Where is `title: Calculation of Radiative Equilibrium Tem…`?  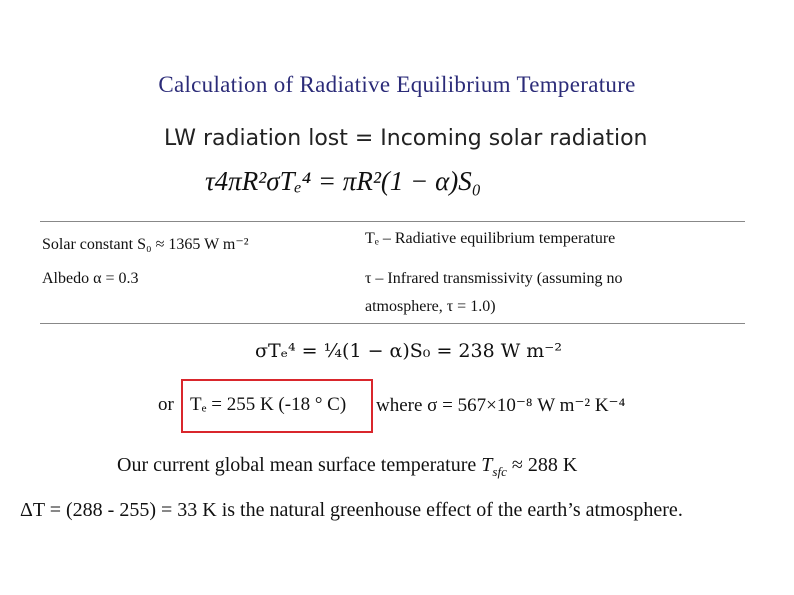 title: Calculation of Radiative Equilibrium Tem… is located at coordinates (397, 84).